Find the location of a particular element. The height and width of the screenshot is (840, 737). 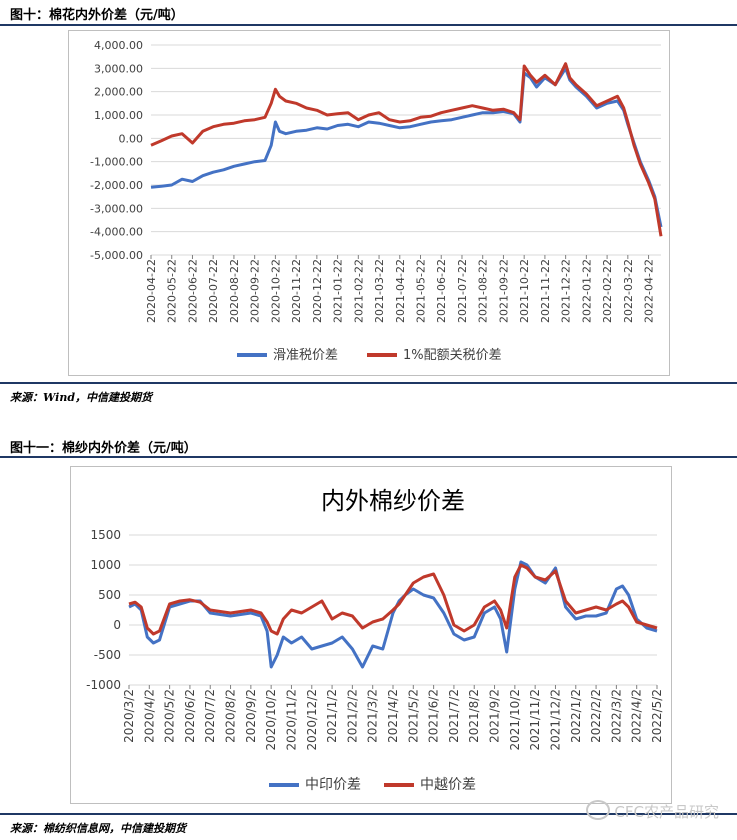

x-tick-label: 2021/8/2 is located at coordinates (474, 716).